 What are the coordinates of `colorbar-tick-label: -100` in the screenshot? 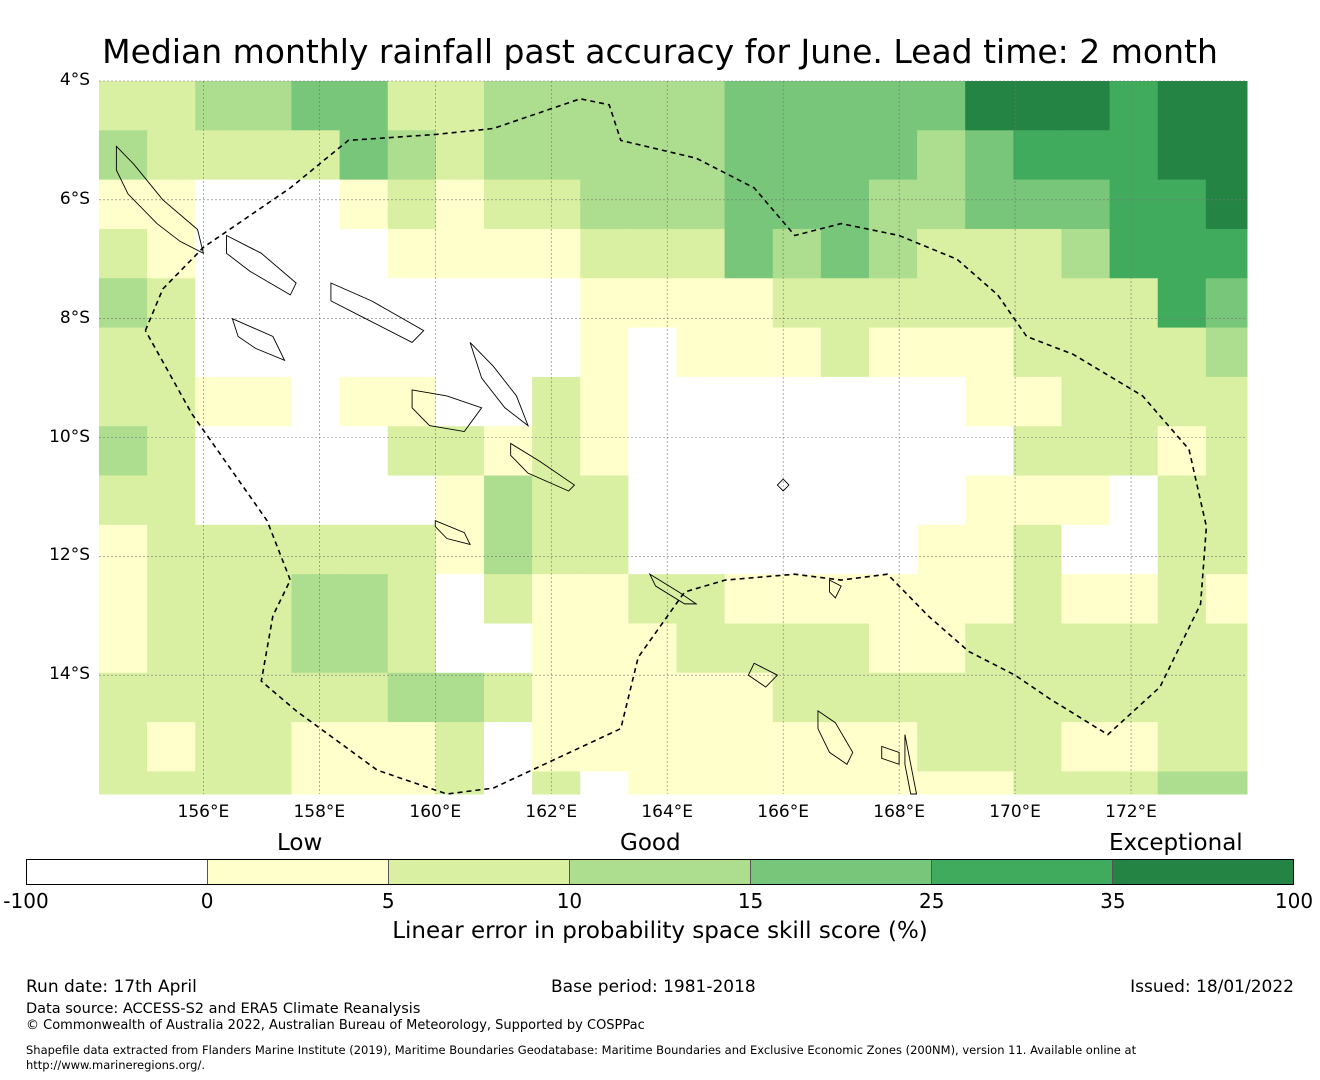 It's located at (26, 901).